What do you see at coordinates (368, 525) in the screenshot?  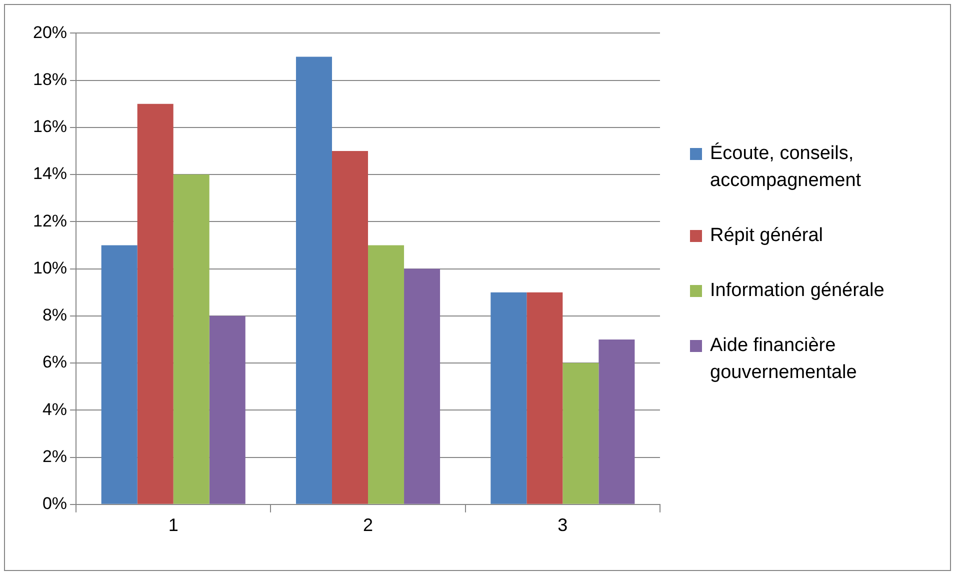 I see `x-tick-label: 2` at bounding box center [368, 525].